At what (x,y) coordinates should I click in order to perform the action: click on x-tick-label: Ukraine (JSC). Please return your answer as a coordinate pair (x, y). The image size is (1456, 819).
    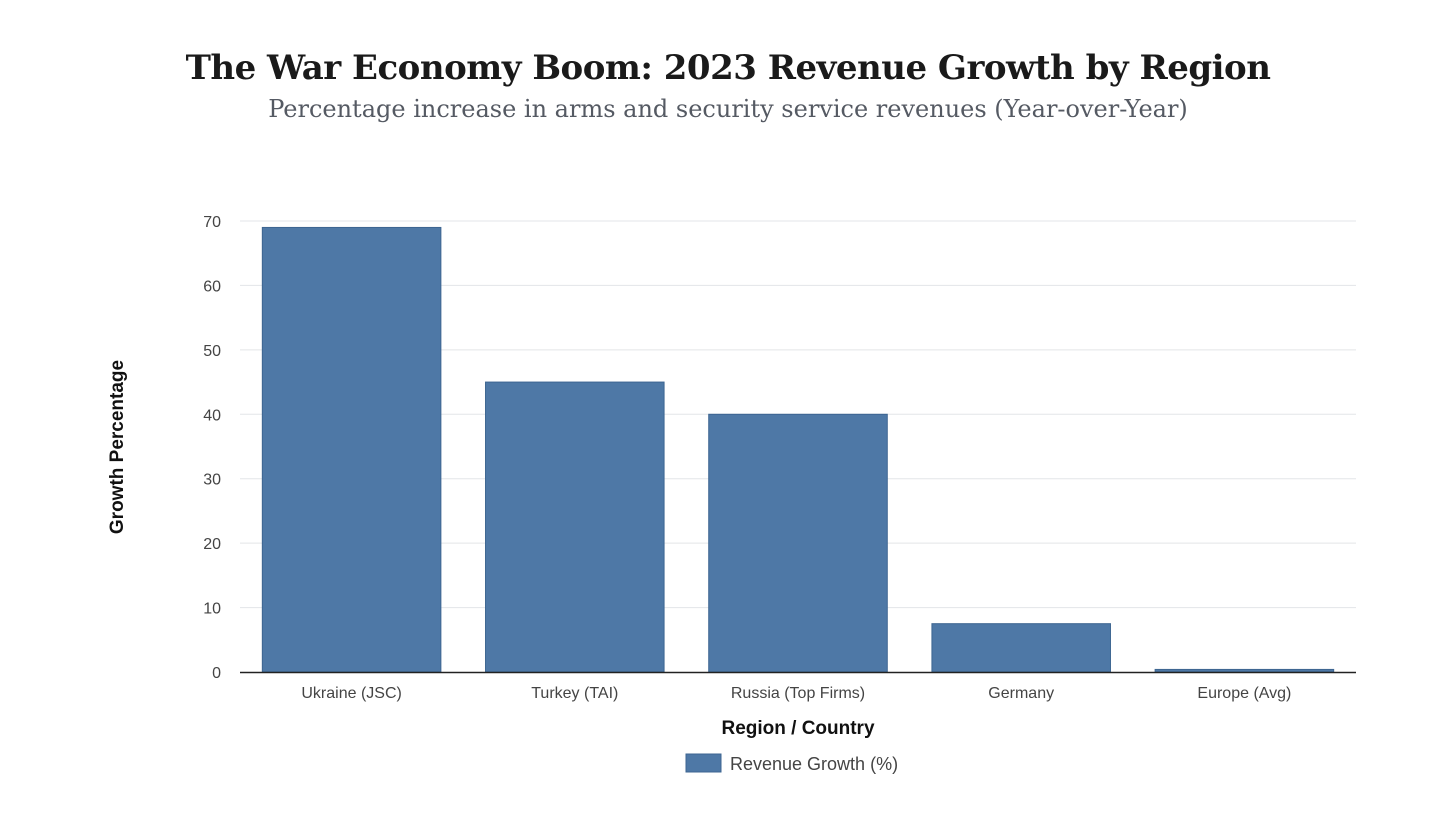
    Looking at the image, I should click on (351, 693).